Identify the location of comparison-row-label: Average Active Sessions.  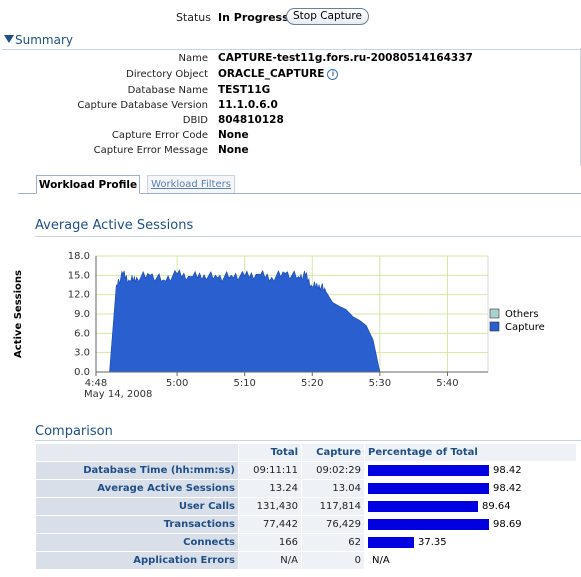
(137, 488).